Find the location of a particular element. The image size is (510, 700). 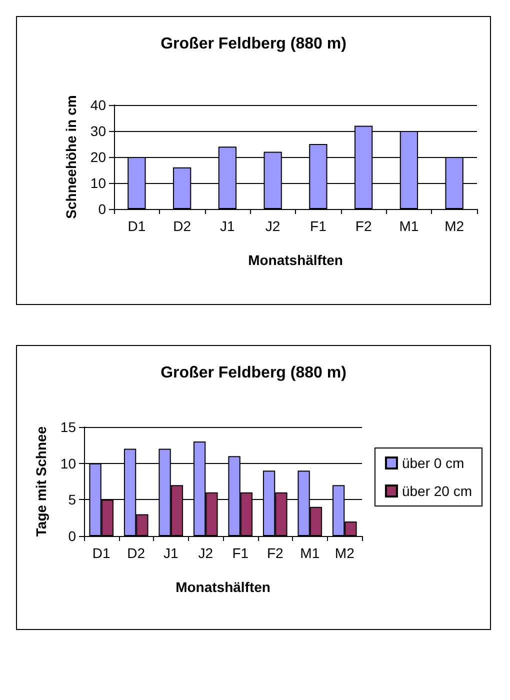

y-tick-label: 40 is located at coordinates (98, 105).